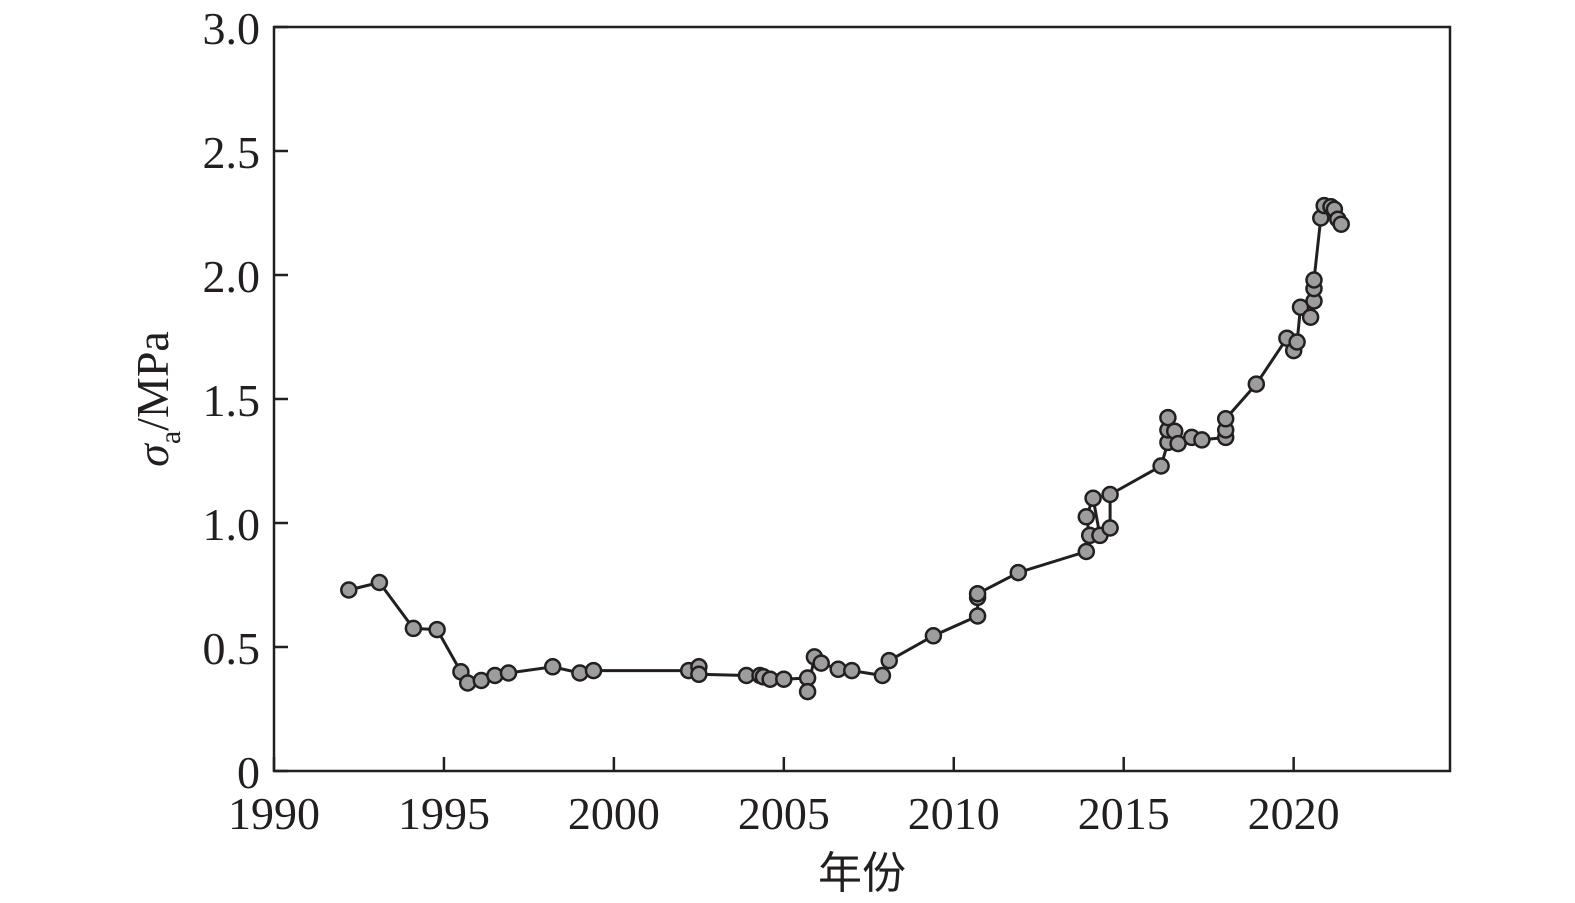 The height and width of the screenshot is (903, 1575). What do you see at coordinates (232, 648) in the screenshot?
I see `y-tick-label: 0.5` at bounding box center [232, 648].